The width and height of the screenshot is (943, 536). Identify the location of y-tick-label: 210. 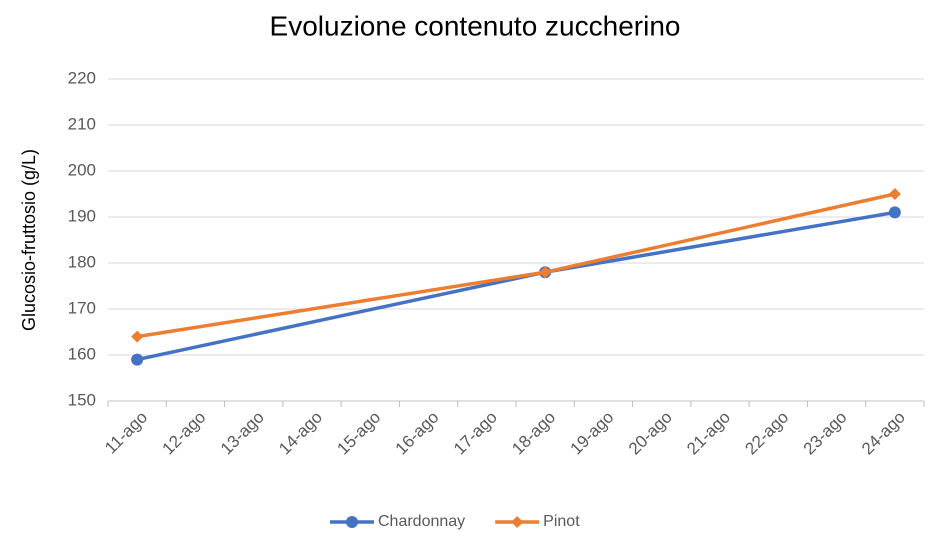
(82, 123).